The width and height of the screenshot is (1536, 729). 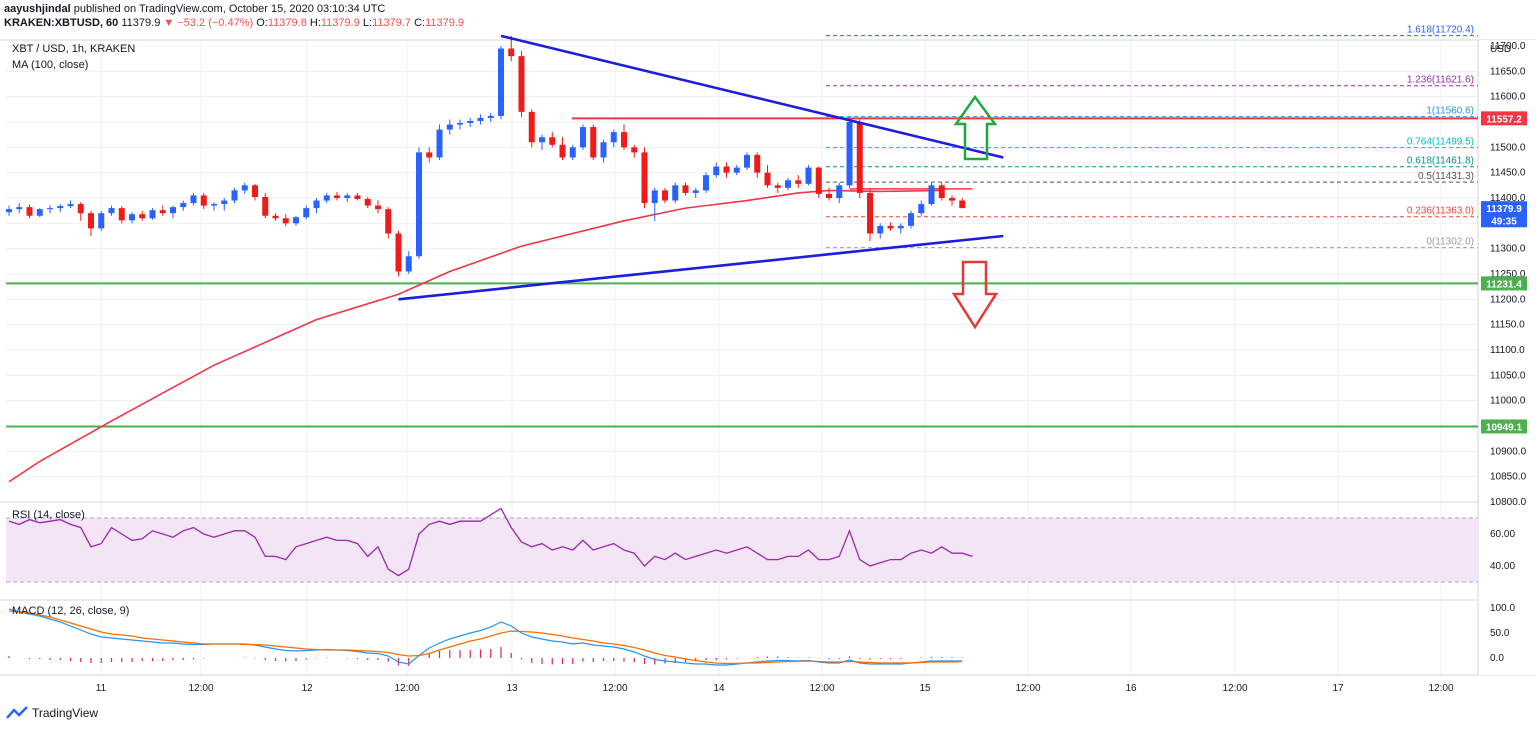 What do you see at coordinates (975, 212) in the screenshot?
I see `breakout-arrows` at bounding box center [975, 212].